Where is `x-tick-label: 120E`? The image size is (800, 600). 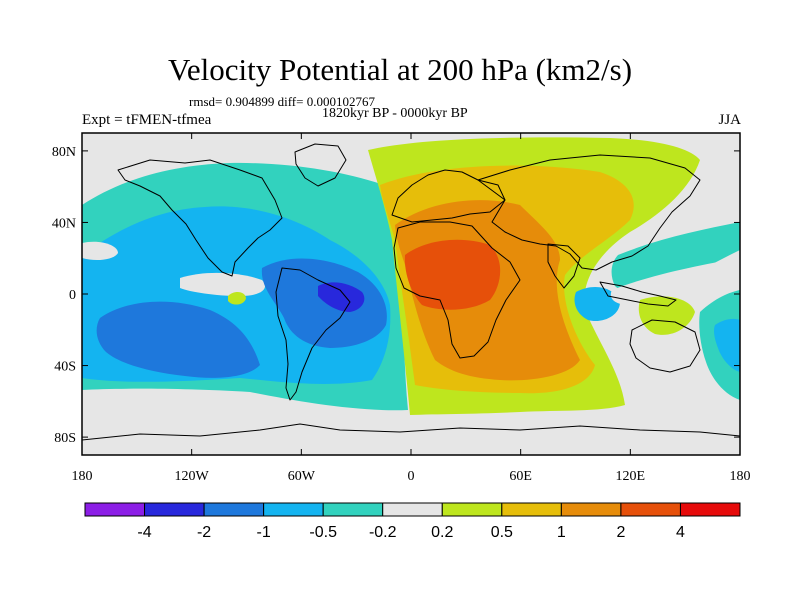
x-tick-label: 120E is located at coordinates (631, 476).